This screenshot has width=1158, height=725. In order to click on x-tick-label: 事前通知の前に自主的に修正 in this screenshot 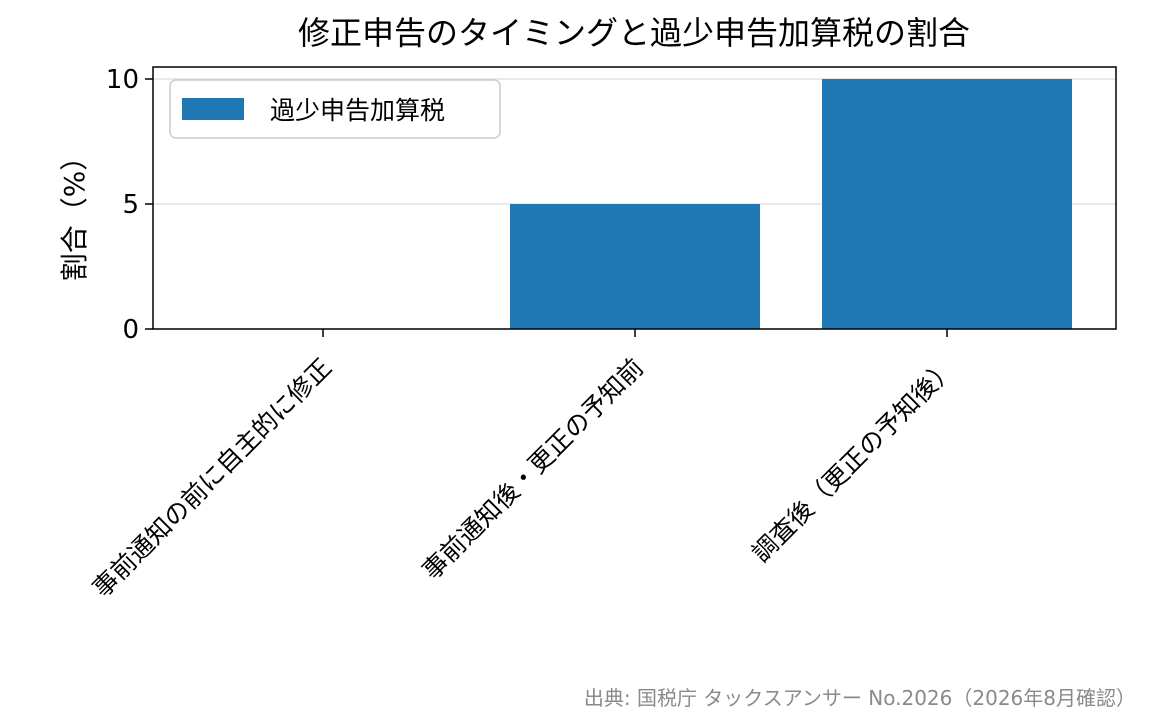, I will do `click(212, 478)`.